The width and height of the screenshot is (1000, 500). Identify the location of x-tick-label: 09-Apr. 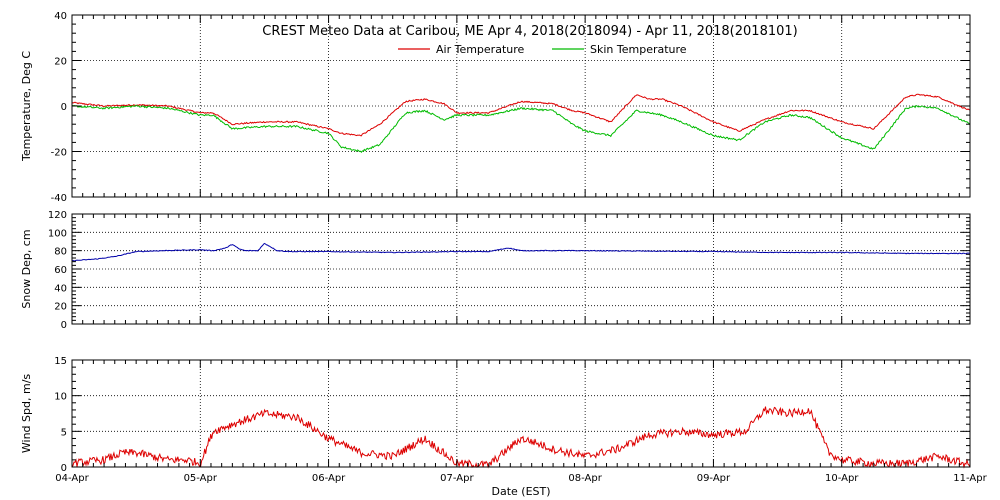
(714, 478).